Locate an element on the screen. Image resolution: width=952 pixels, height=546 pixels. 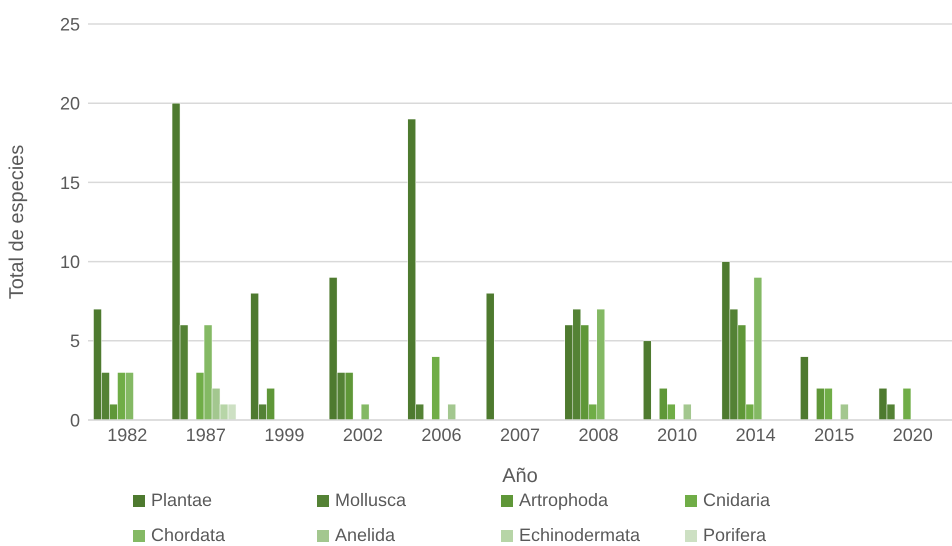
x-tick-label: 2020 is located at coordinates (912, 434).